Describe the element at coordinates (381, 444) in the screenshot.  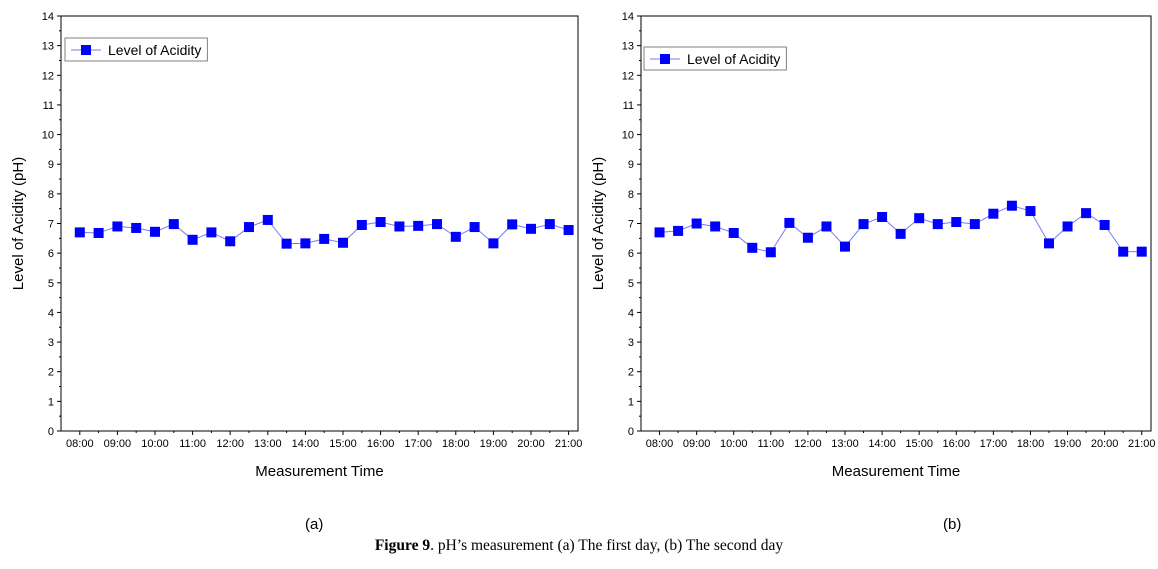
I see `x-tick-label: 16:00` at that location.